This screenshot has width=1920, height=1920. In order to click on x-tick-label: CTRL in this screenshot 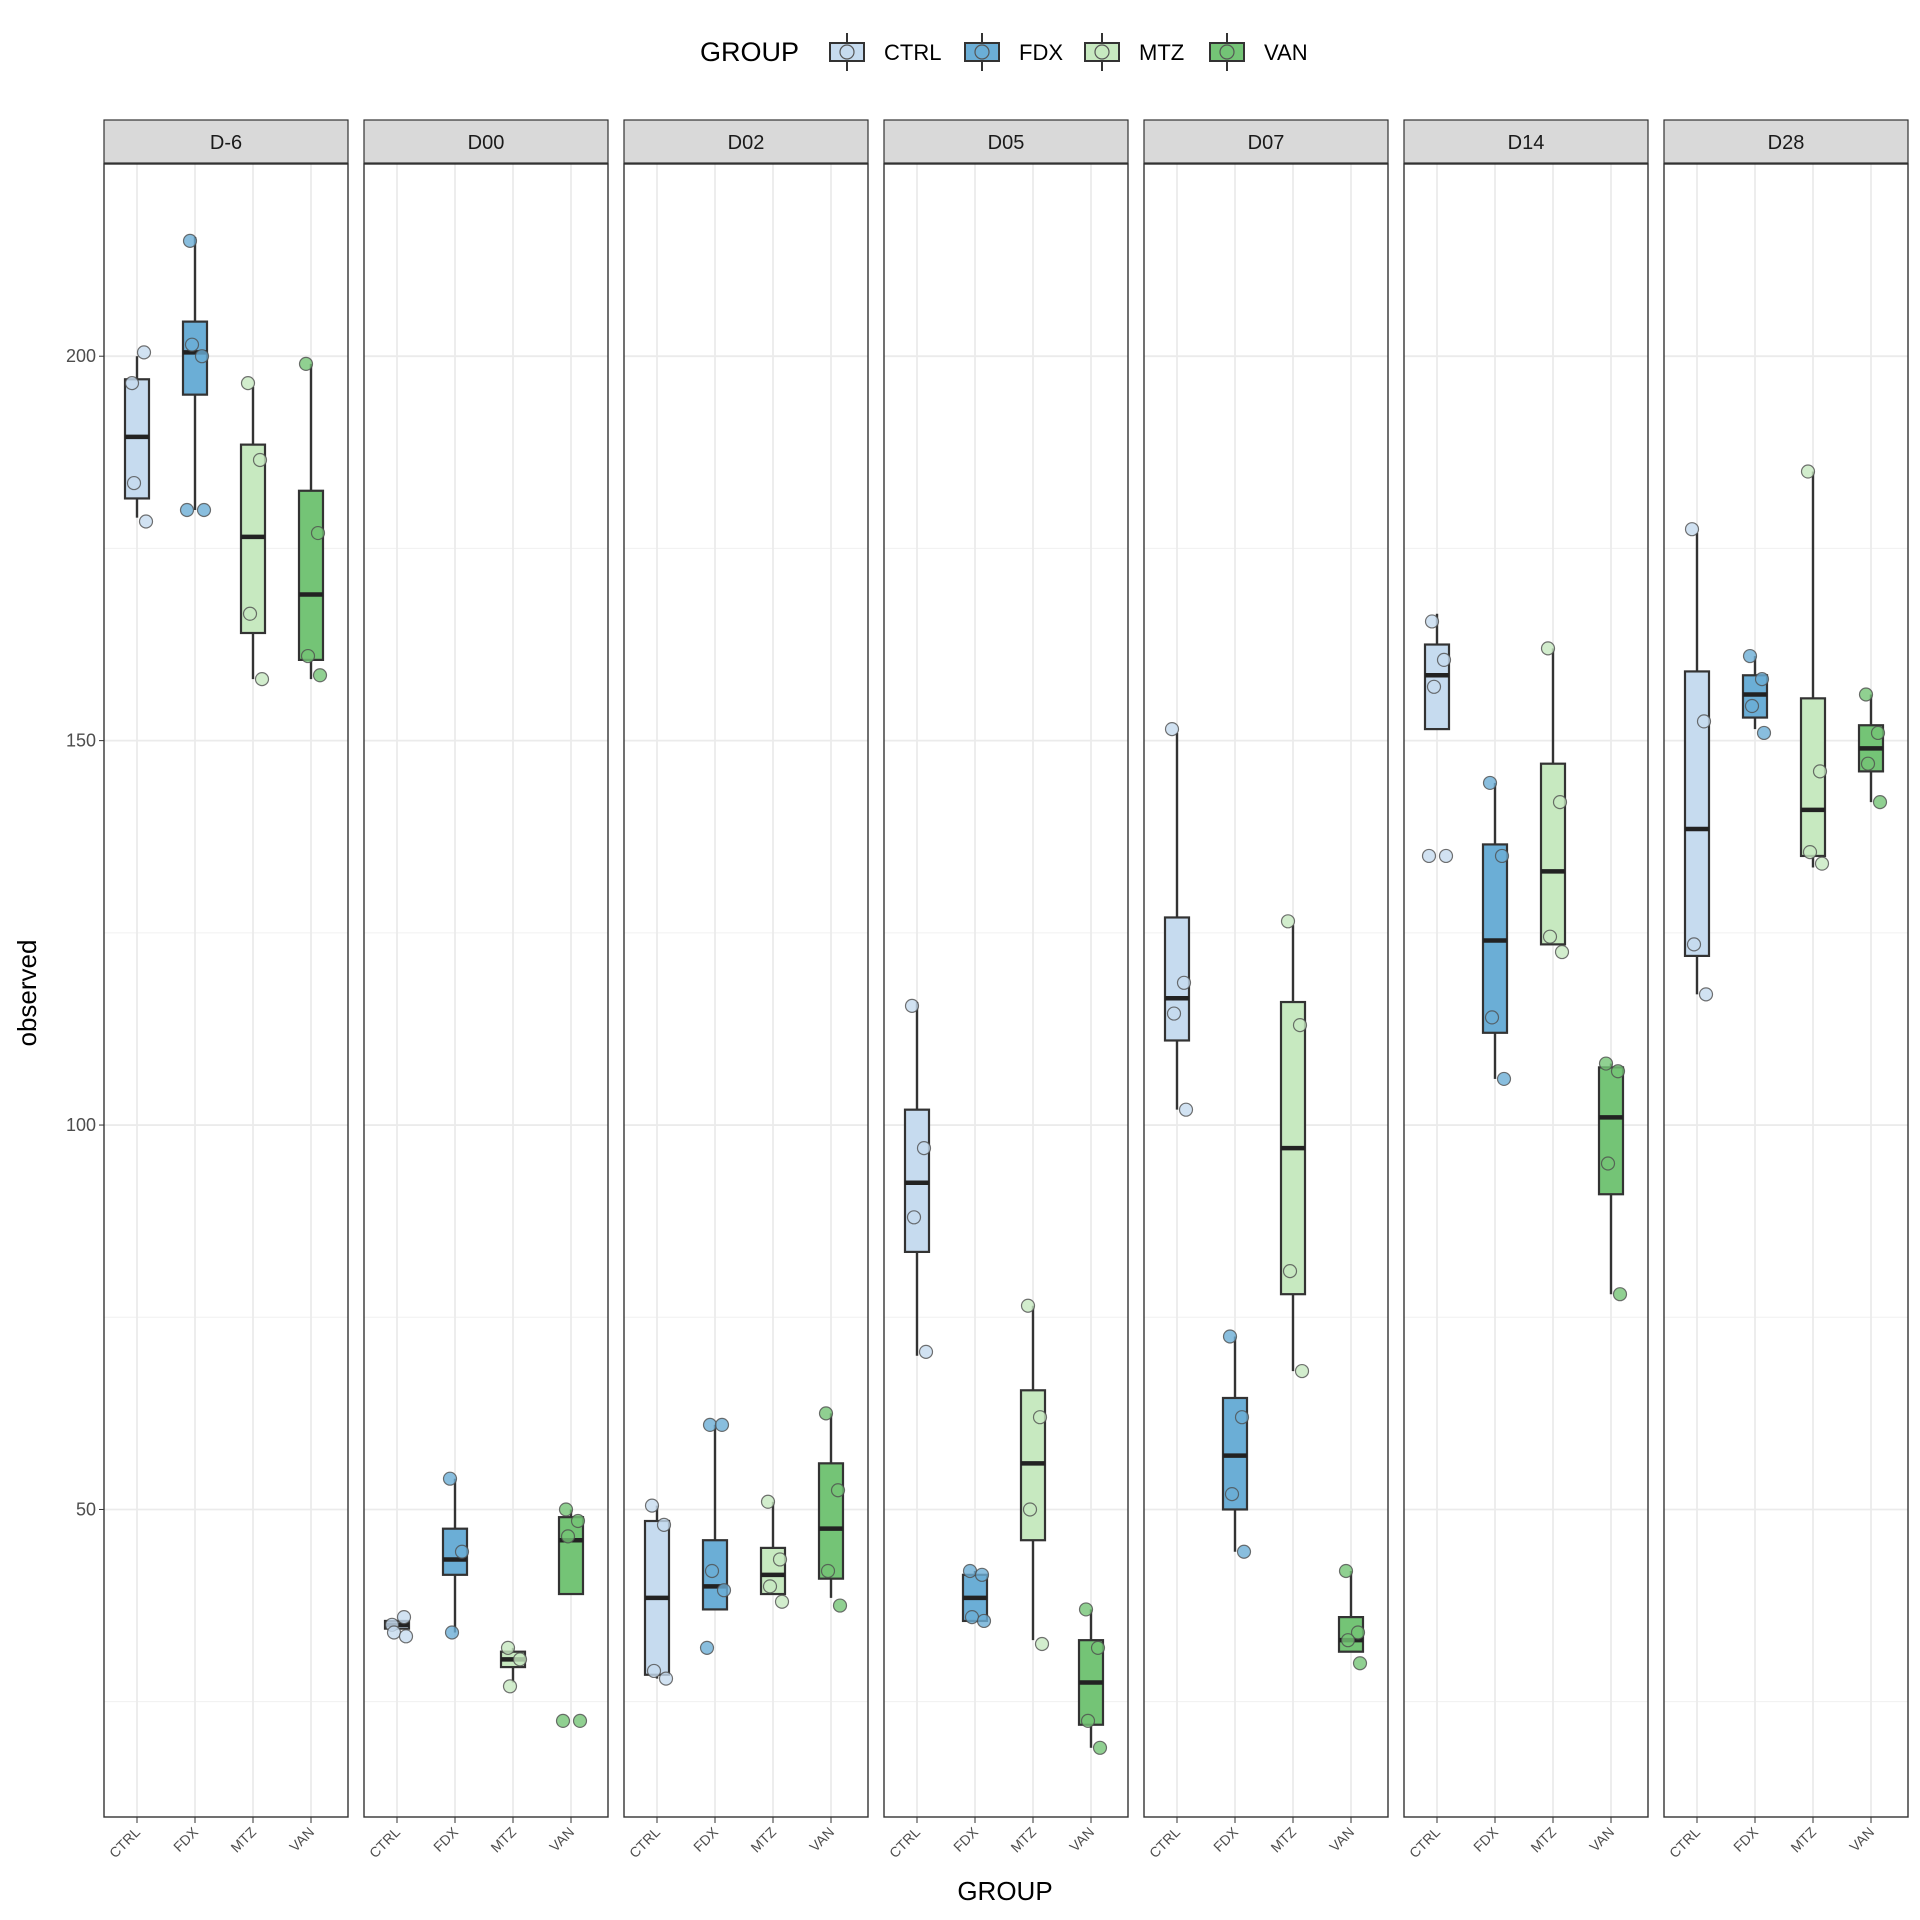, I will do `click(904, 1842)`.